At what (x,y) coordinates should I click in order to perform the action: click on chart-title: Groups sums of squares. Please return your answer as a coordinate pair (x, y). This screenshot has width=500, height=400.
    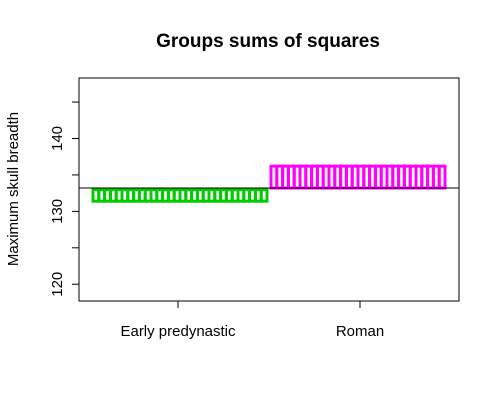
    Looking at the image, I should click on (268, 41).